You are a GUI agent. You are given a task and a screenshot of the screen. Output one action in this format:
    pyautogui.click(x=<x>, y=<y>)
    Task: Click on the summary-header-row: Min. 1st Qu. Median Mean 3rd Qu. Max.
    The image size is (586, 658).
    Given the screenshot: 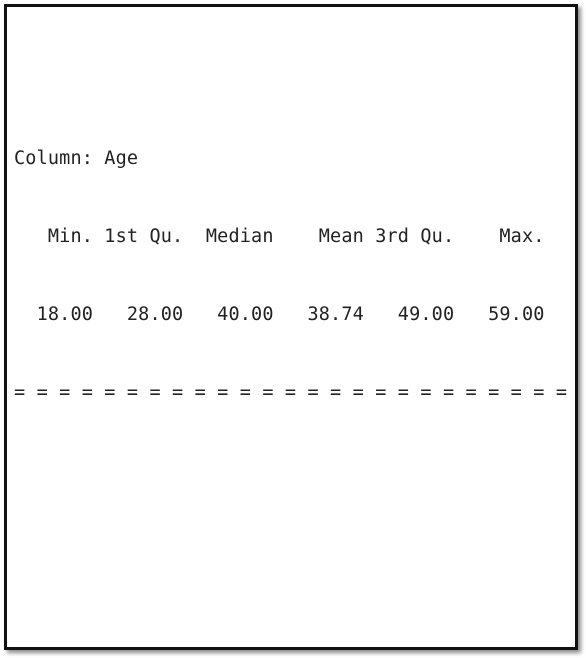 What is the action you would take?
    pyautogui.click(x=285, y=236)
    